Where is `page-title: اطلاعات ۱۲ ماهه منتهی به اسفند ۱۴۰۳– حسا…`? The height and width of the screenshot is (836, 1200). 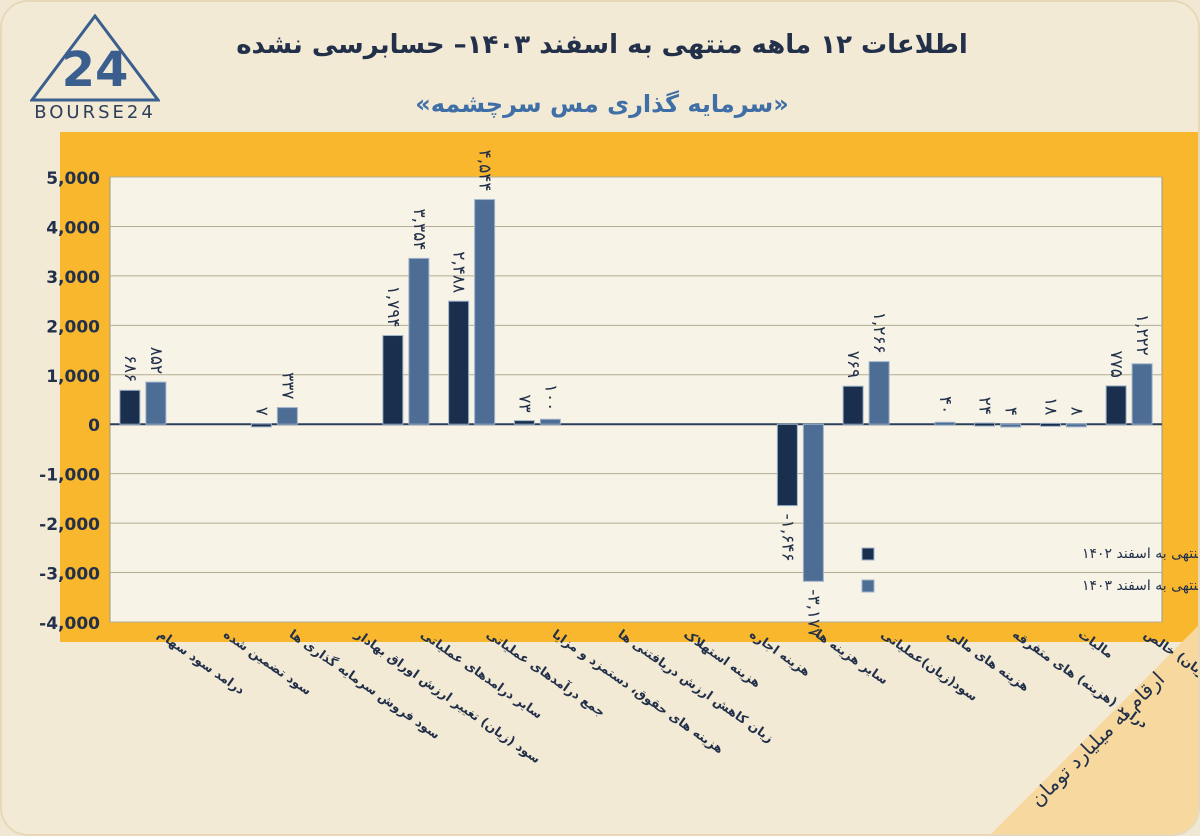
page-title: اطلاعات ۱۲ ماهه منتهی به اسفند ۱۴۰۳– حسا… is located at coordinates (602, 45).